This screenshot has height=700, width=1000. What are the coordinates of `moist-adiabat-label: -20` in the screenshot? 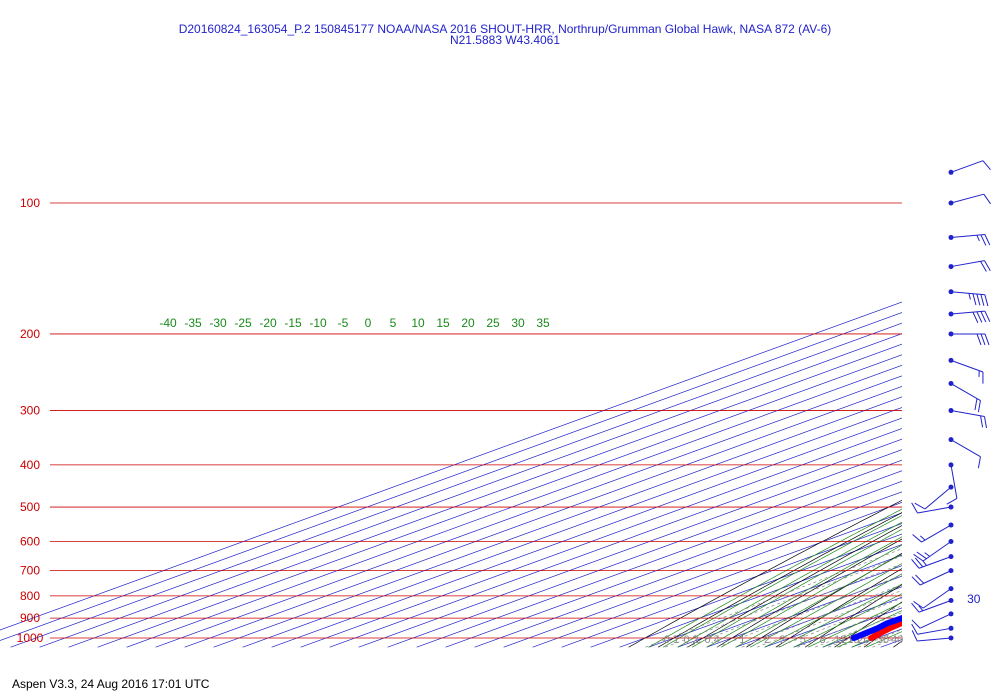 It's located at (268, 323).